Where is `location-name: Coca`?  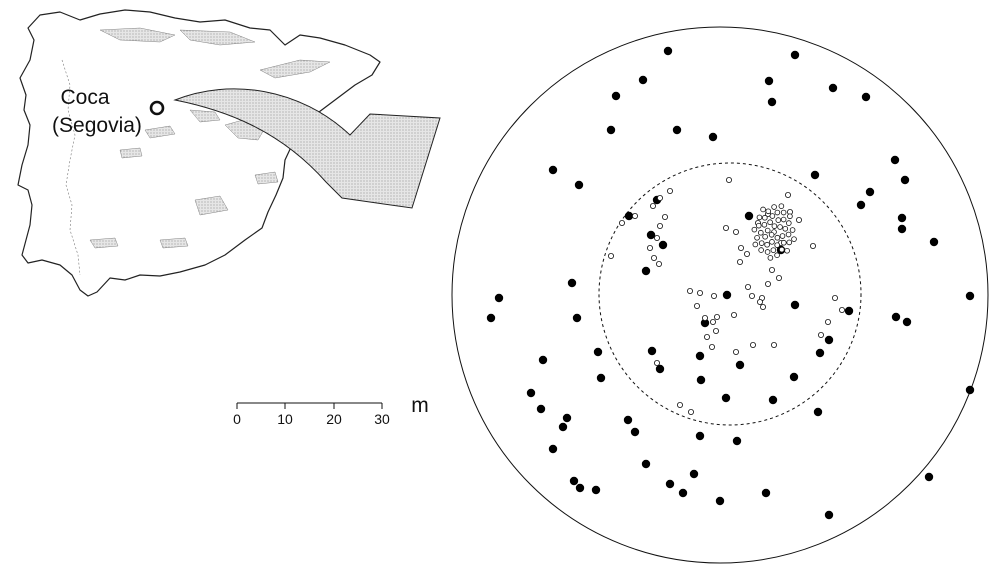
location-name: Coca is located at coordinates (84, 97).